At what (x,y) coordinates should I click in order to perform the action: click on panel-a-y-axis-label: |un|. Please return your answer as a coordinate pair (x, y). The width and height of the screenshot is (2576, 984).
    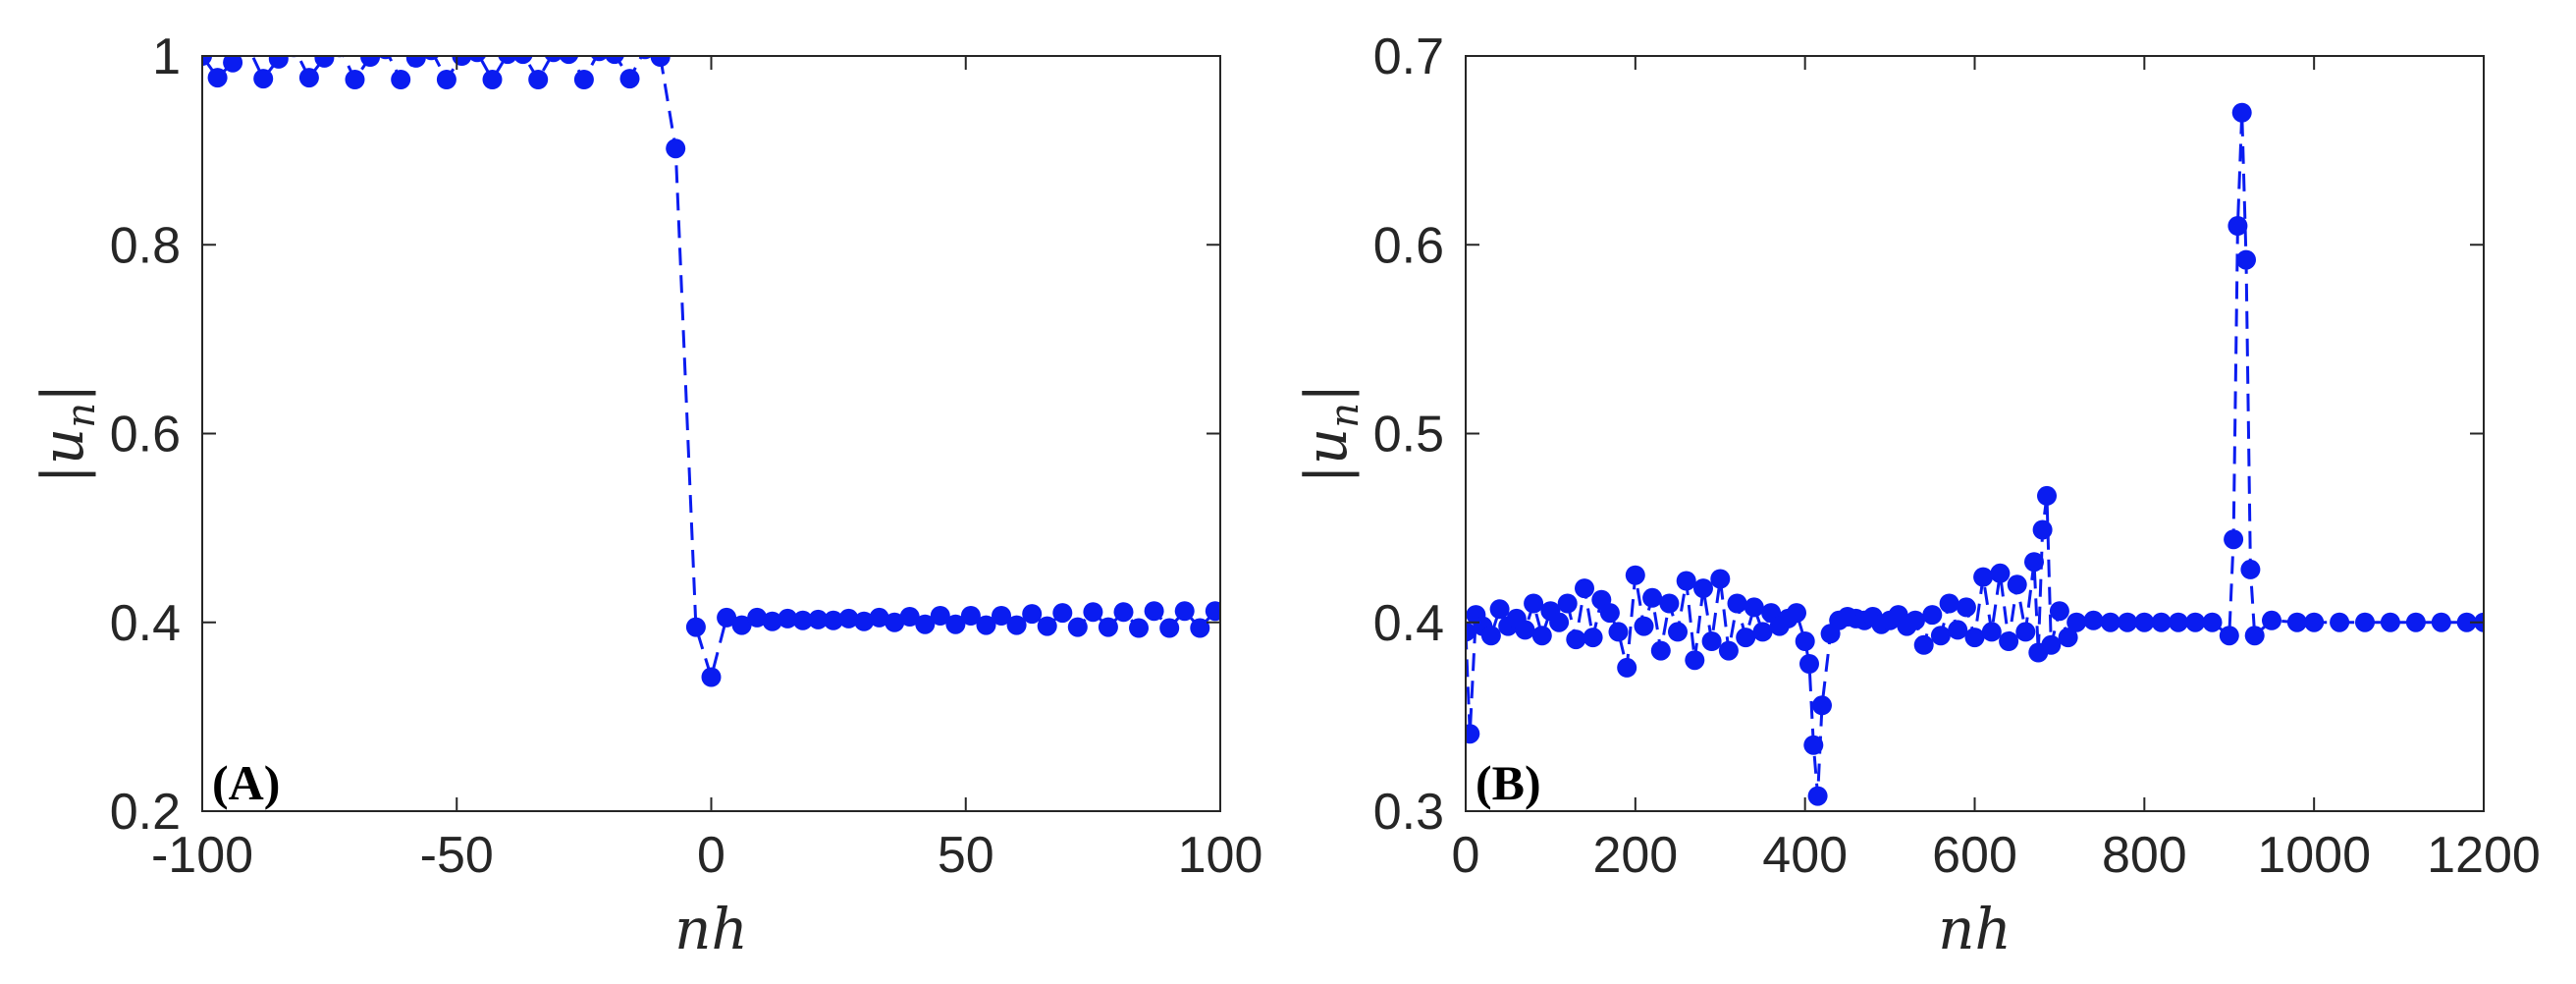
    Looking at the image, I should click on (66, 433).